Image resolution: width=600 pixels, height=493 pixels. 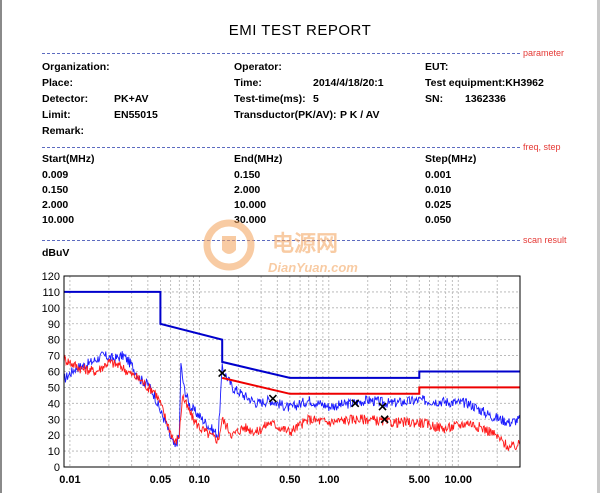 I want to click on y-tick-label: 40, so click(x=54, y=404).